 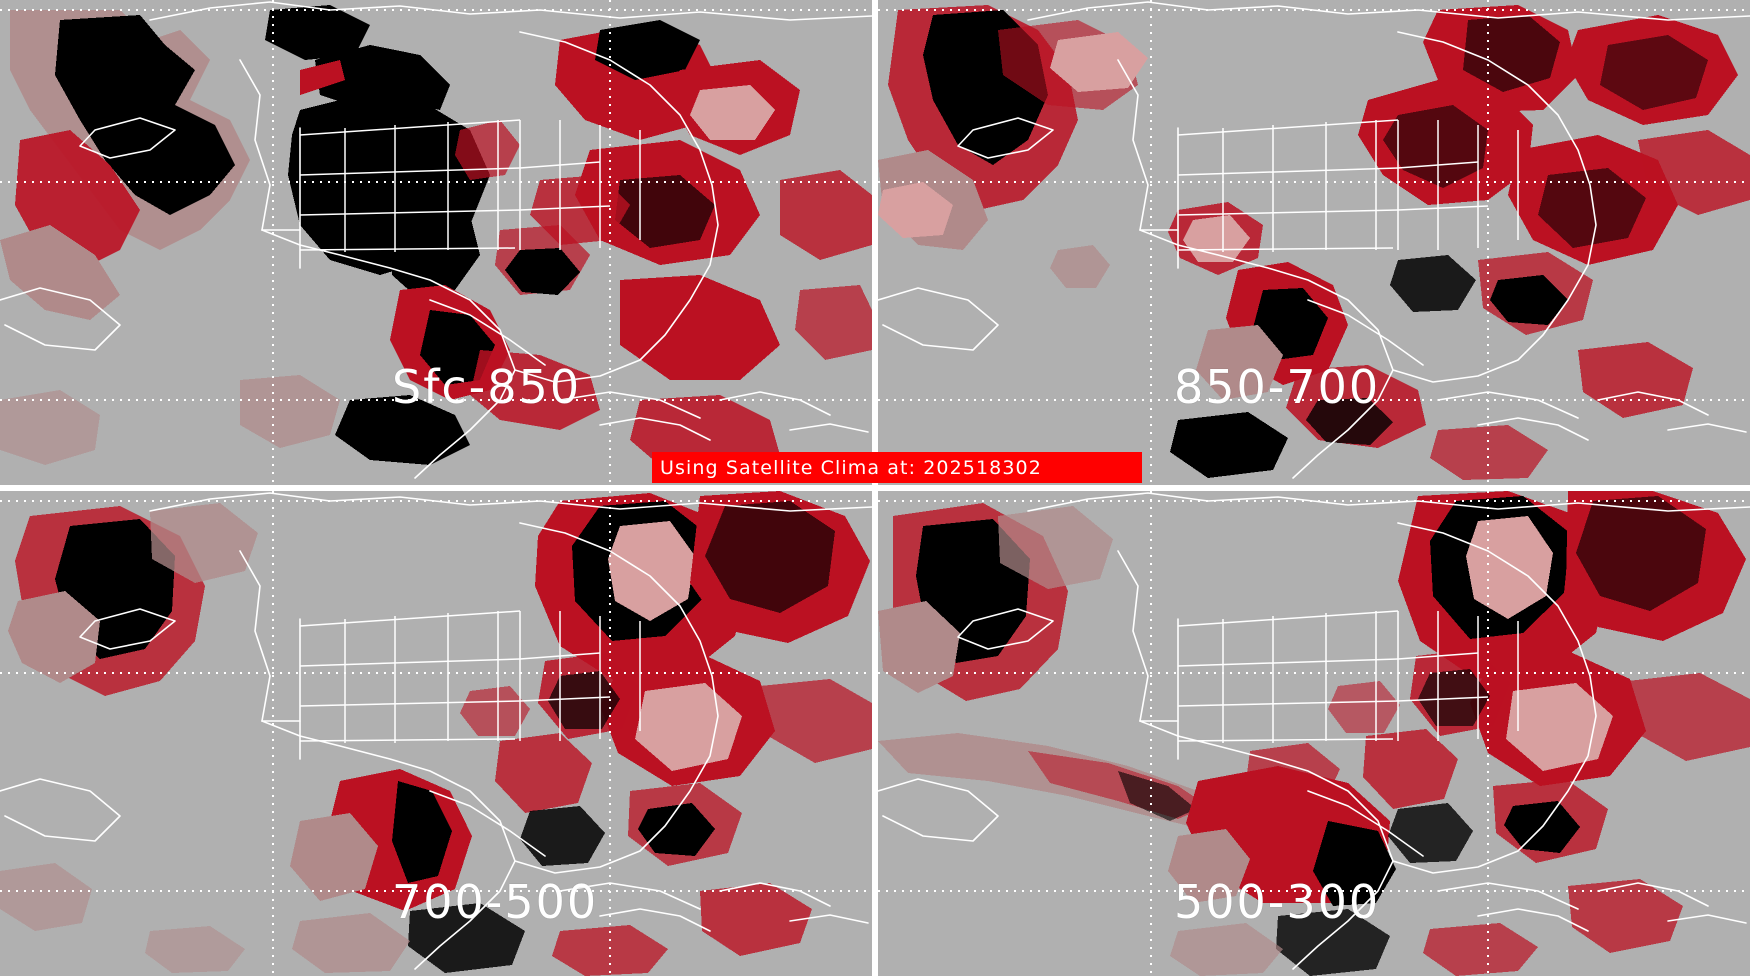 I want to click on status-banner: Using Satellite Clima at: 202518302, so click(x=897, y=467).